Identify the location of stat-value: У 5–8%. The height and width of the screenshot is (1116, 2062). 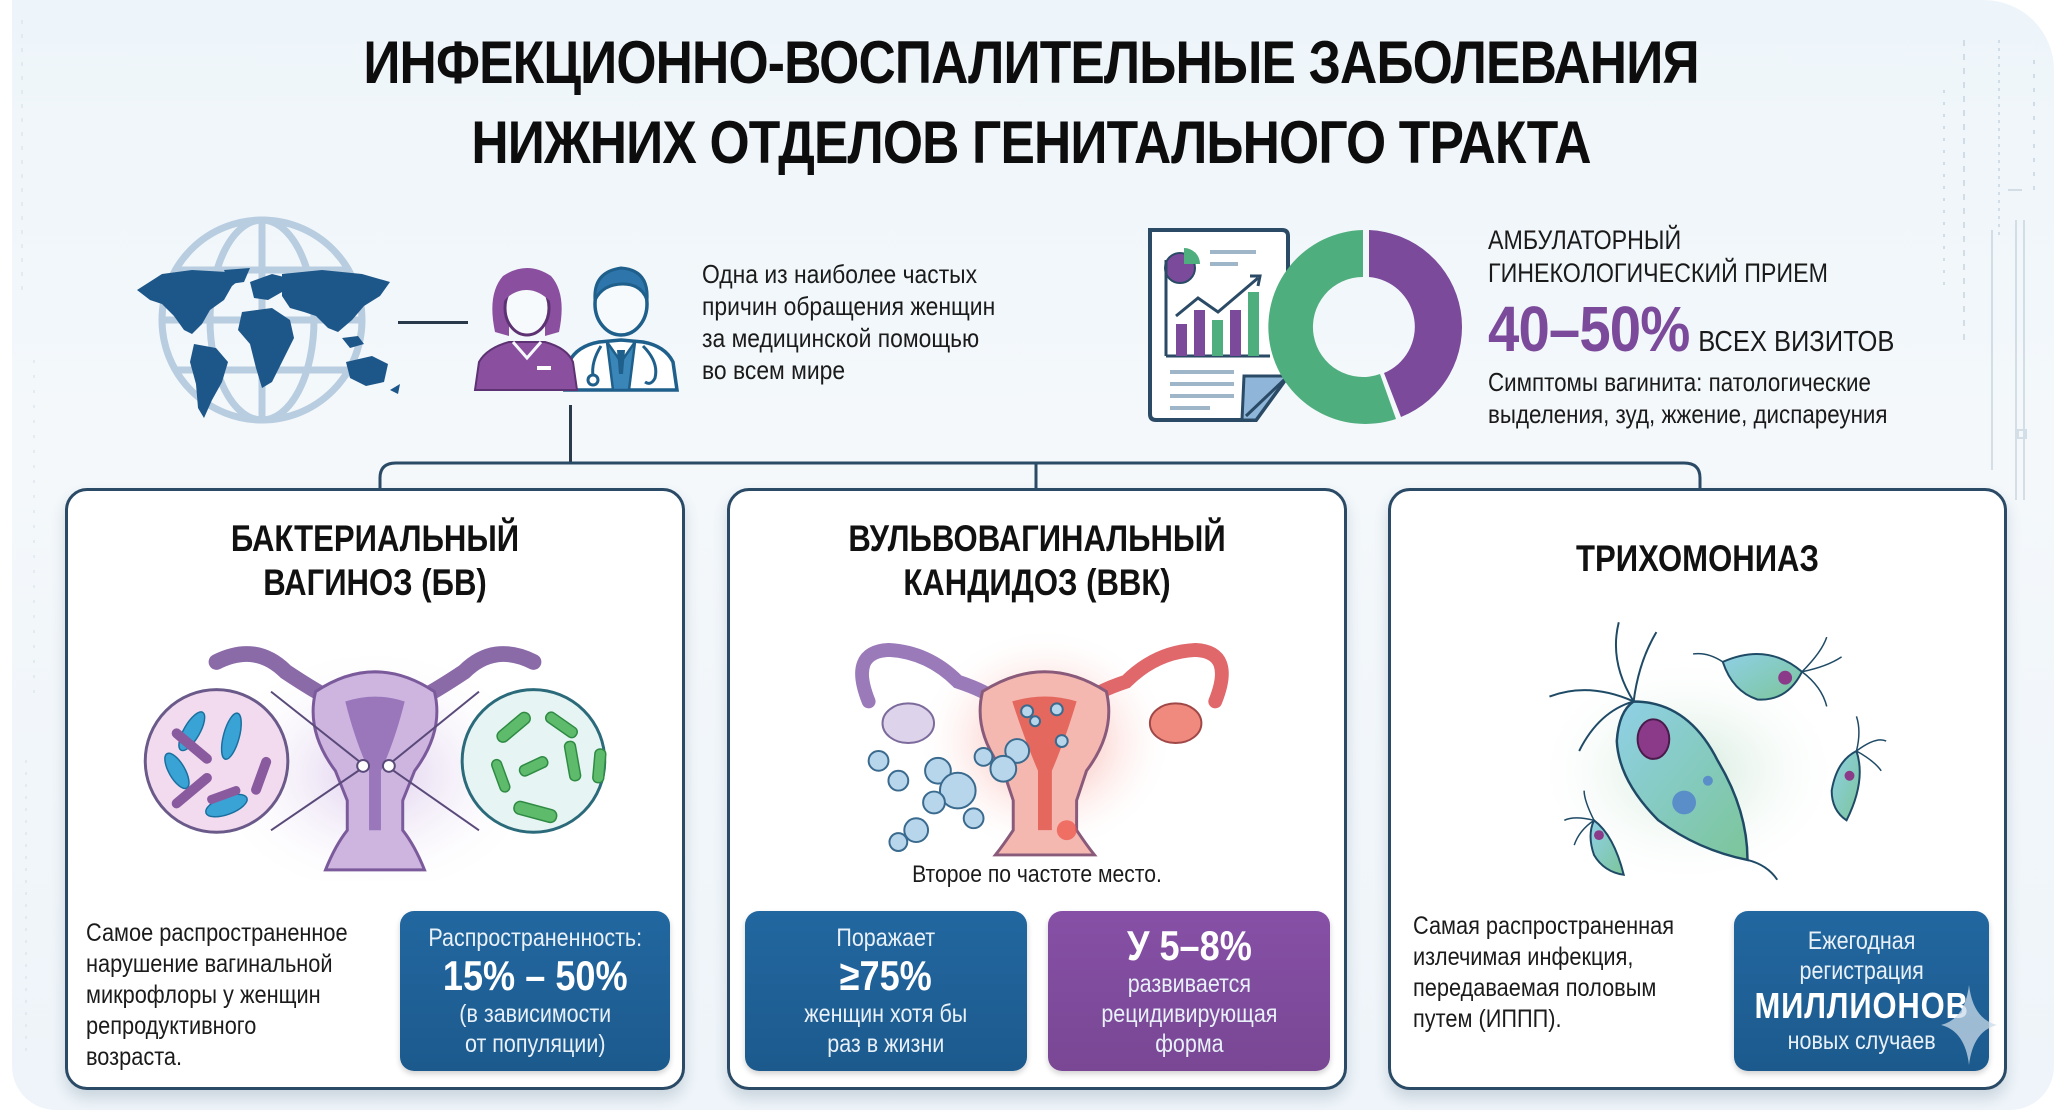
(1189, 945).